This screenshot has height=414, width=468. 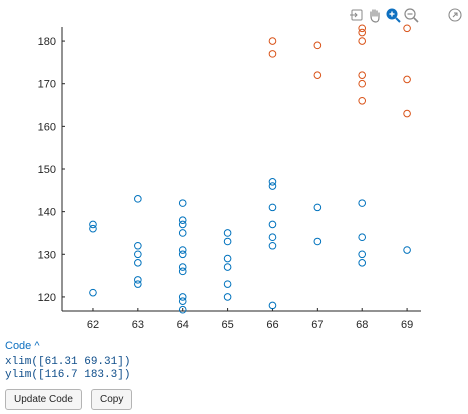 What do you see at coordinates (183, 325) in the screenshot?
I see `x-tick-label: 64` at bounding box center [183, 325].